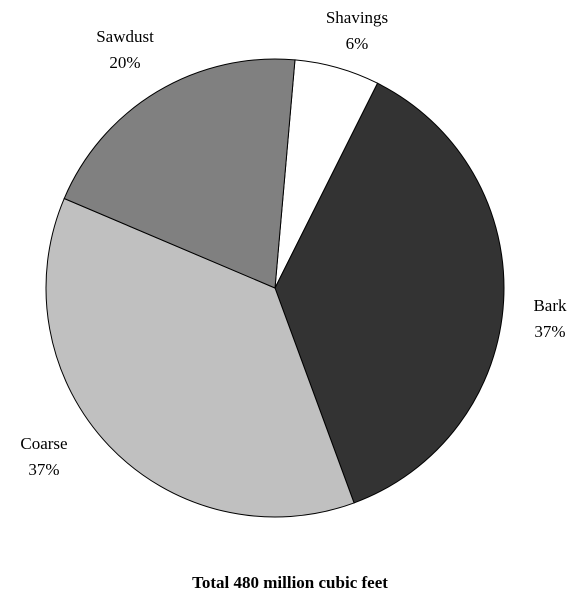 This screenshot has width=580, height=608. I want to click on slice-label-sawdust: Sawdust, so click(125, 36).